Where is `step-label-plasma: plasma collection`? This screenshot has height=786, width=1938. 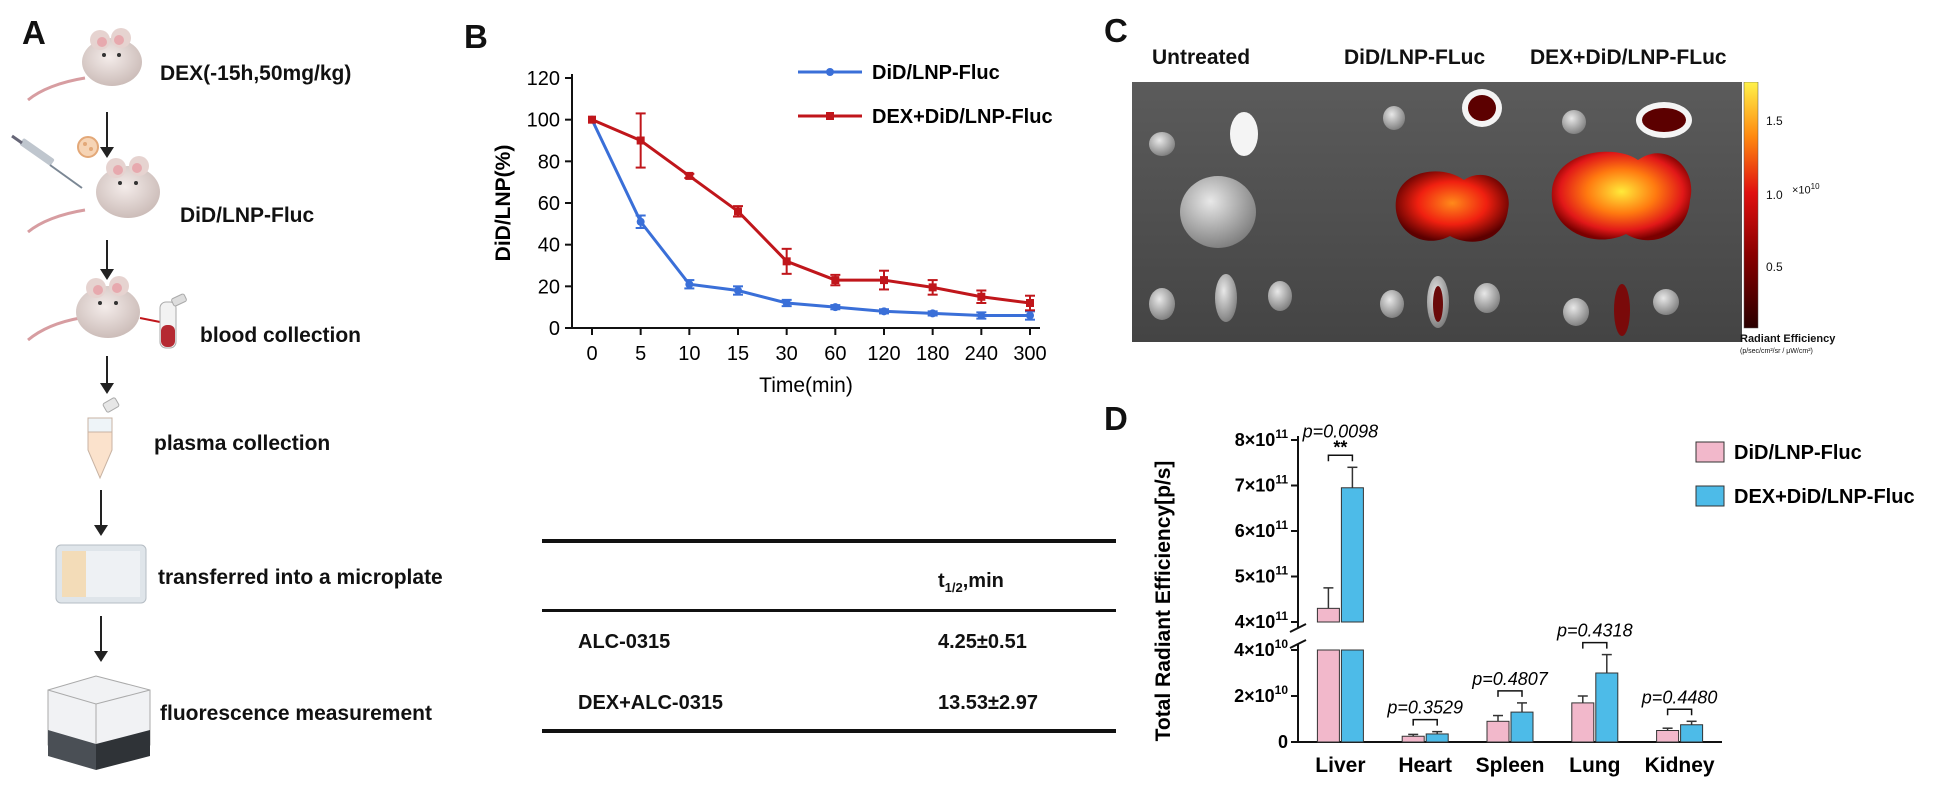 step-label-plasma: plasma collection is located at coordinates (242, 443).